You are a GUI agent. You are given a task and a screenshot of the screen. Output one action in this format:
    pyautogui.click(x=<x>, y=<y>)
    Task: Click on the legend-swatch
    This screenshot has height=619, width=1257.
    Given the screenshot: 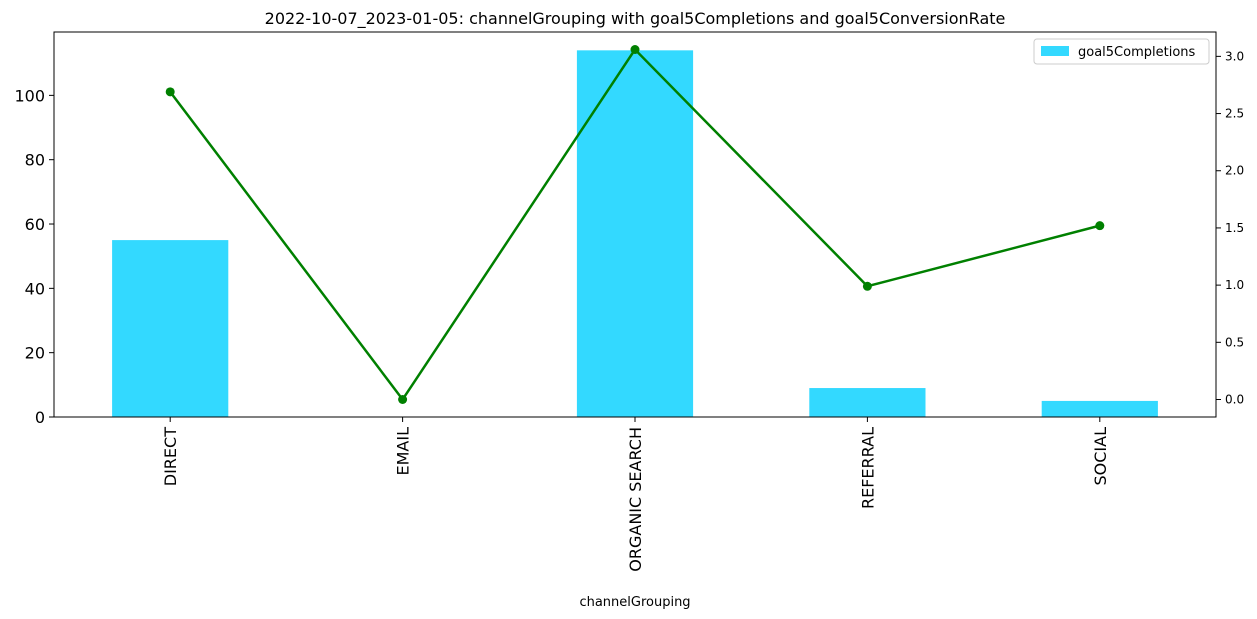 What is the action you would take?
    pyautogui.click(x=1055, y=51)
    